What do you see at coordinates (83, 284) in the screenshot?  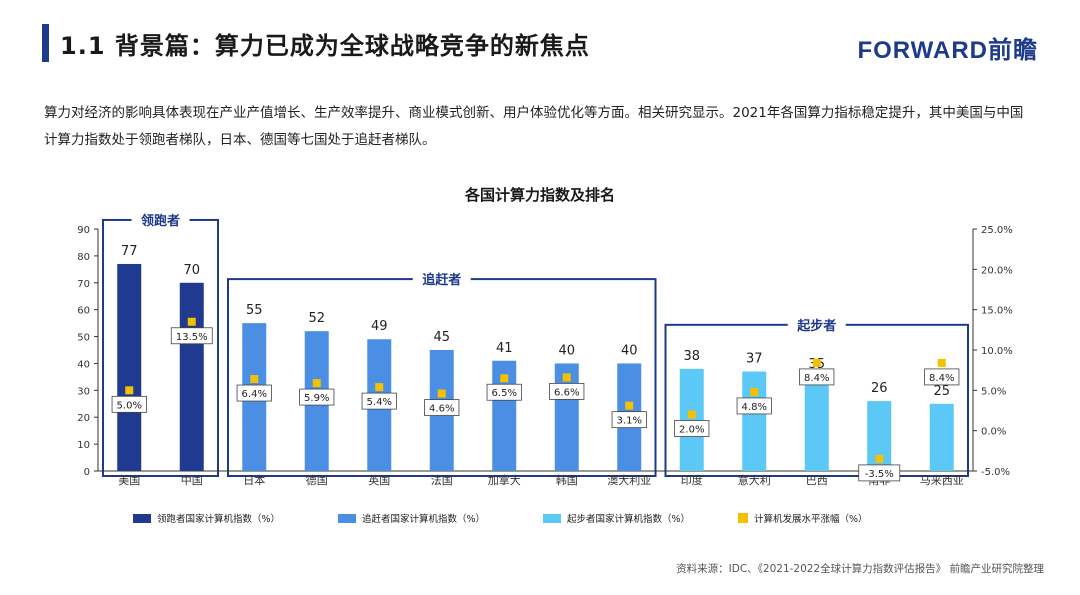 I see `y-tick-label: 70` at bounding box center [83, 284].